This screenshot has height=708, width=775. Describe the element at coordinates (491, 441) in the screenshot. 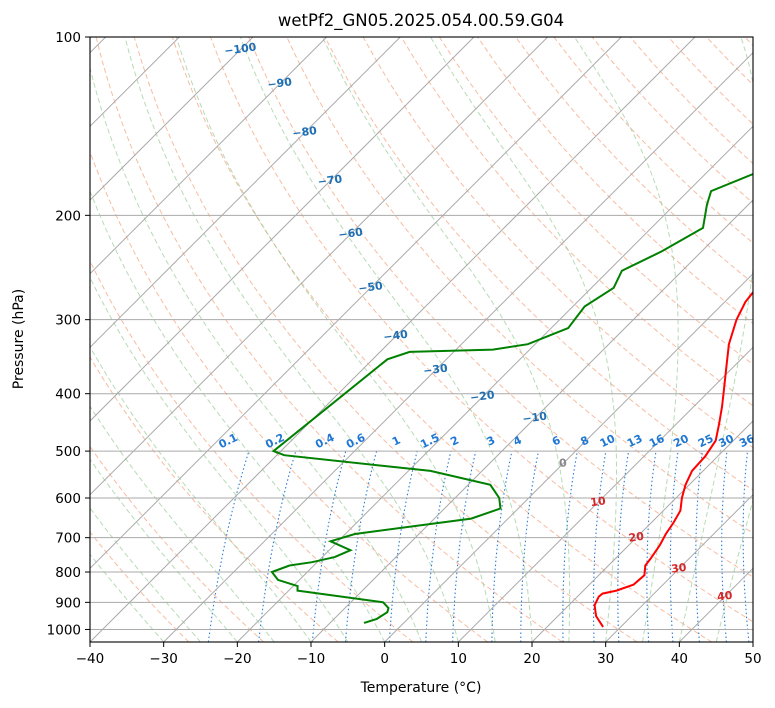

I see `mixing-ratio-label: 3` at that location.